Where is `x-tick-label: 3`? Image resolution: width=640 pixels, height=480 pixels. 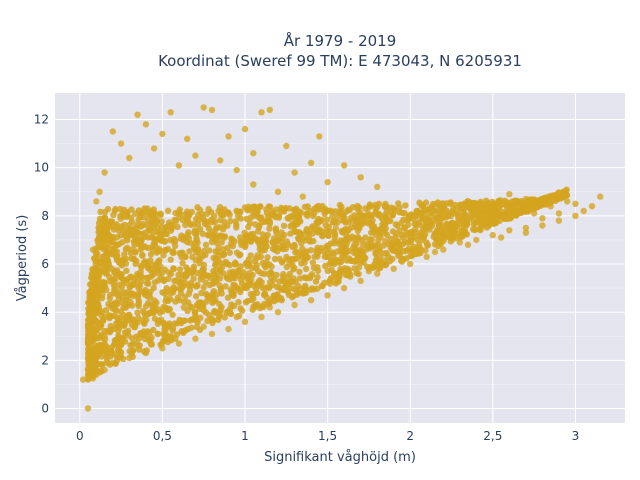 x-tick-label: 3 is located at coordinates (576, 436).